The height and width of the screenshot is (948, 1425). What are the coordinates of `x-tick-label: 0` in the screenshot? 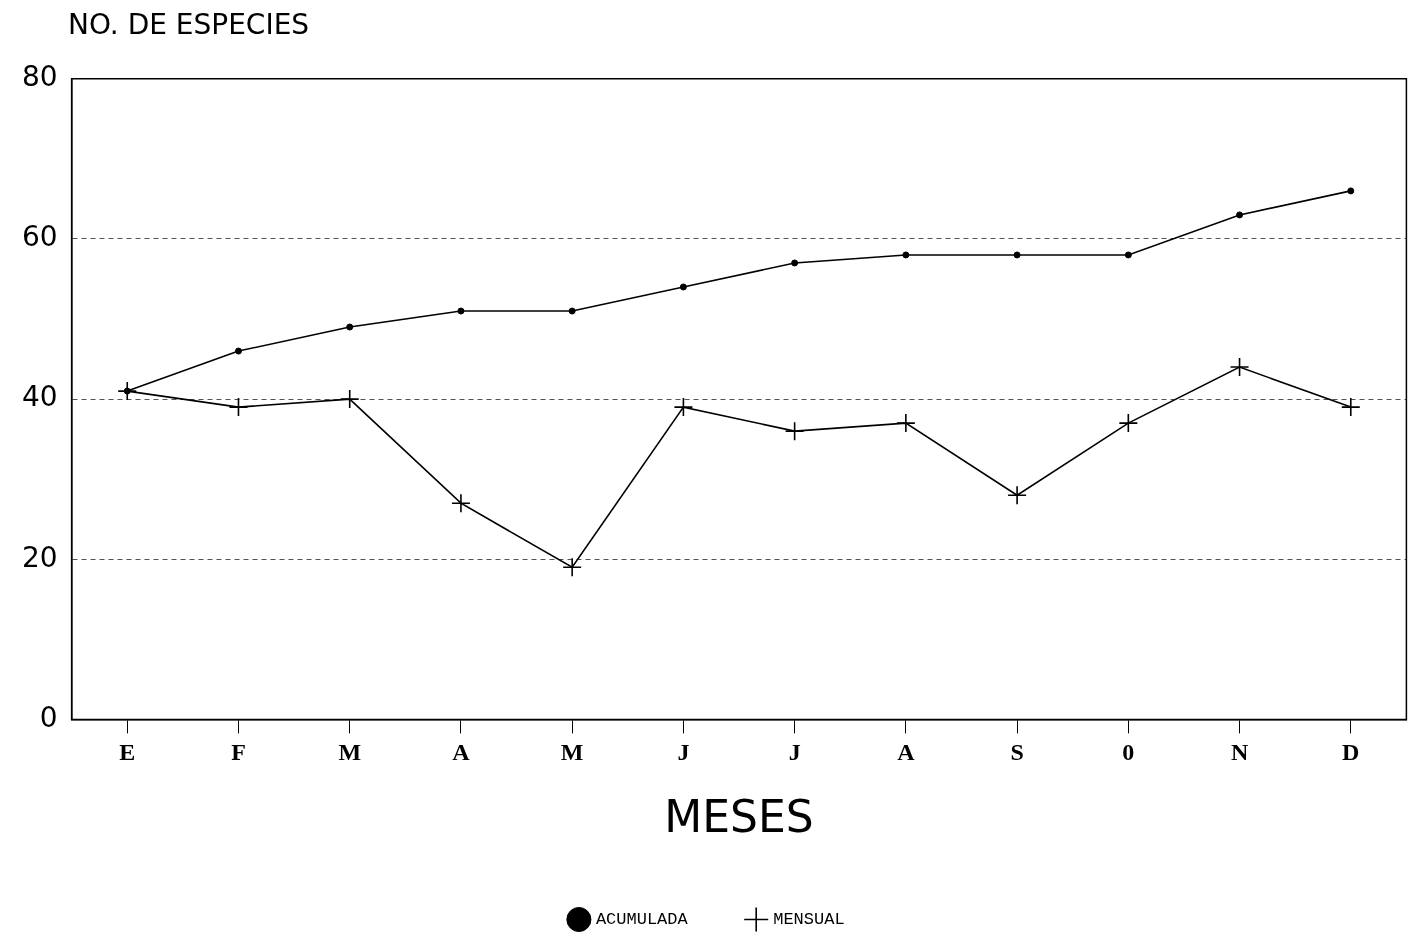 It's located at (1128, 752).